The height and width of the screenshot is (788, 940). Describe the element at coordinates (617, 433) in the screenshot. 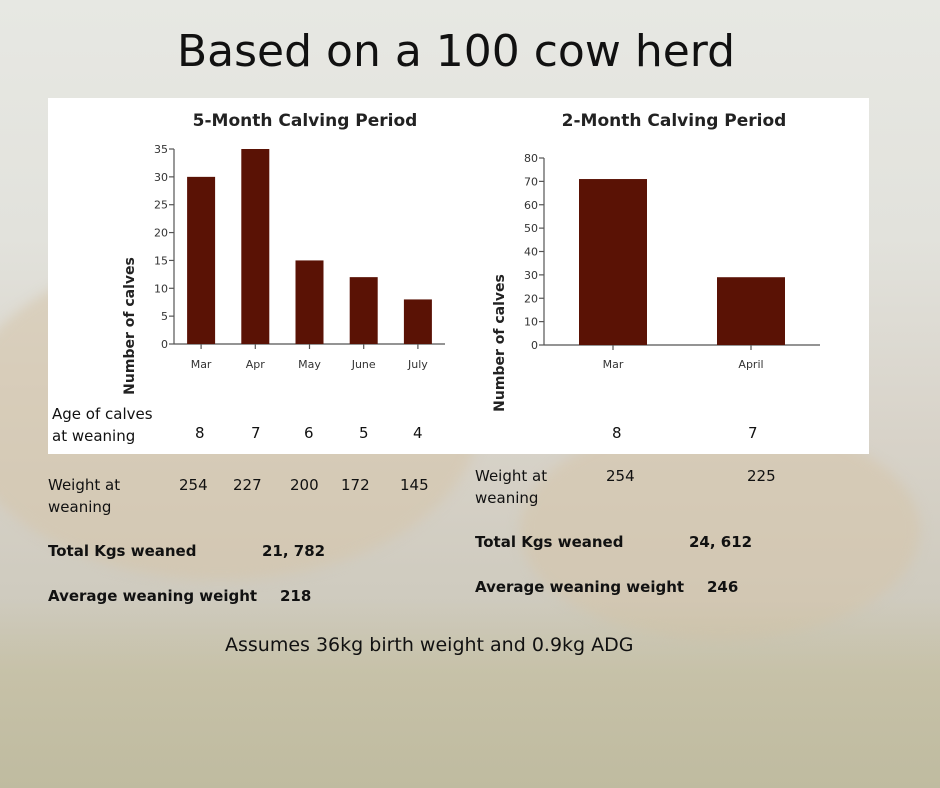

I see `age-value-2m-mar: 8` at that location.